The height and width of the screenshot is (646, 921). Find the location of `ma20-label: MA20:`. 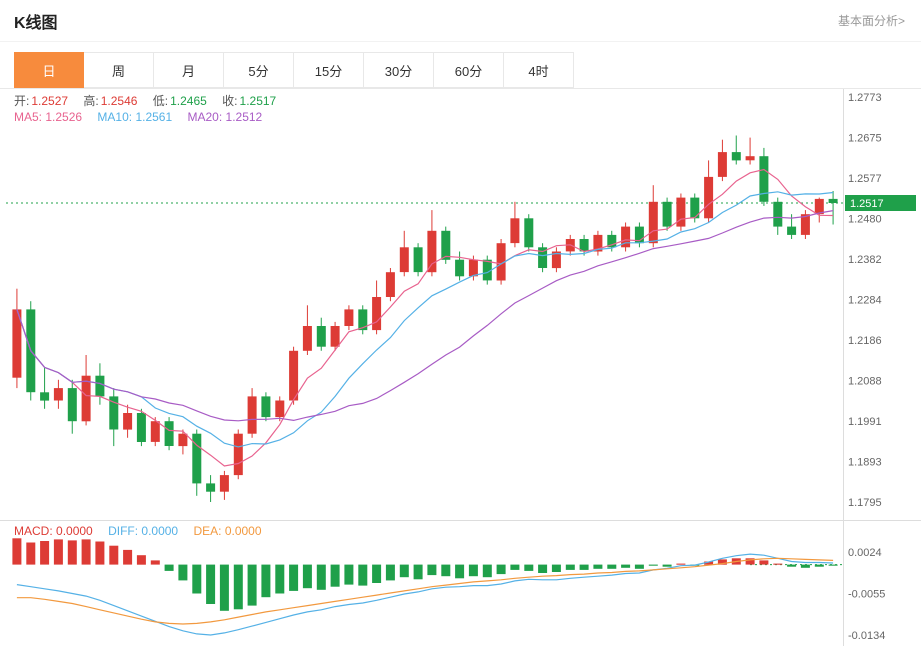

ma20-label: MA20: is located at coordinates (205, 117).